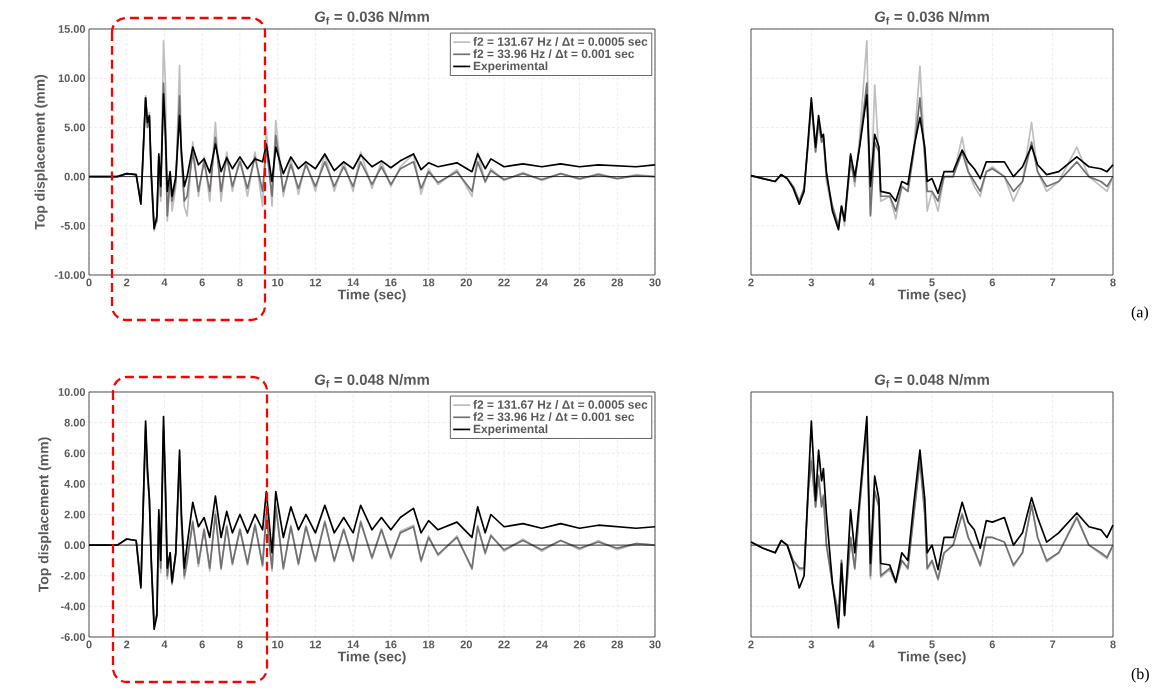 This screenshot has height=697, width=1169. Describe the element at coordinates (73, 575) in the screenshot. I see `y-tick-label: -2.00` at that location.